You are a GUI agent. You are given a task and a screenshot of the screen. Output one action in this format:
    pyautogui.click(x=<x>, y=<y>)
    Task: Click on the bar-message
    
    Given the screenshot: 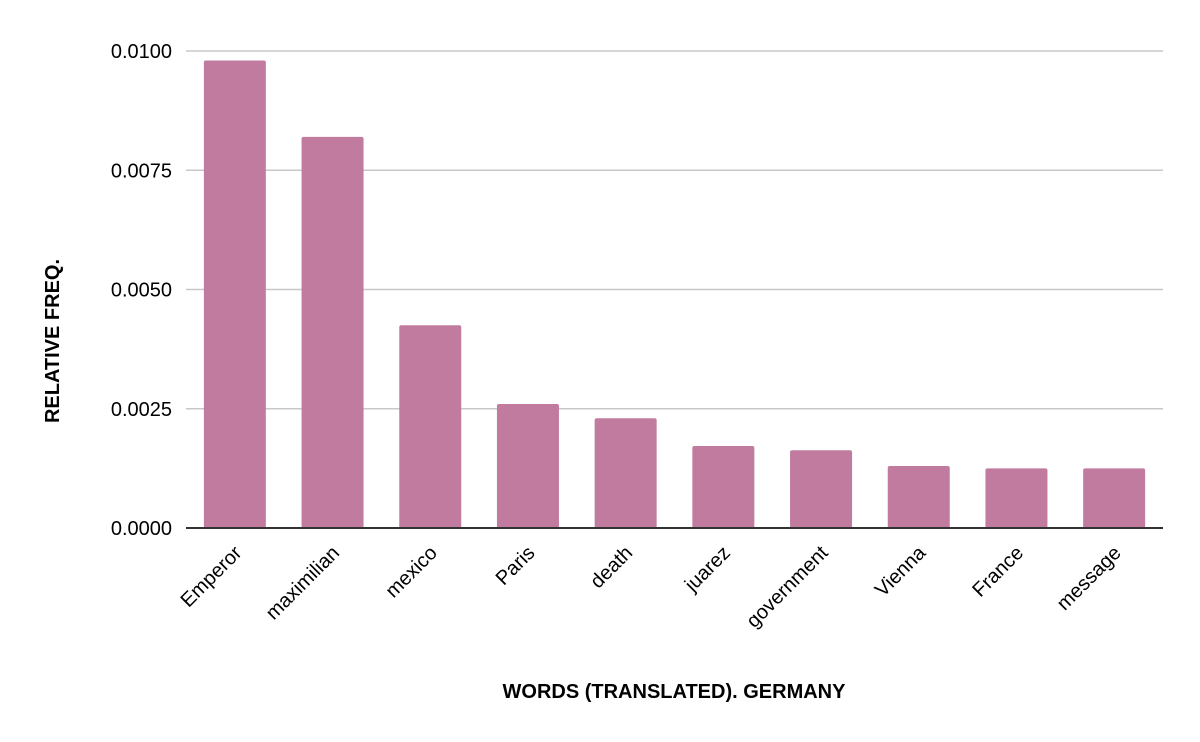 What is the action you would take?
    pyautogui.click(x=1114, y=498)
    